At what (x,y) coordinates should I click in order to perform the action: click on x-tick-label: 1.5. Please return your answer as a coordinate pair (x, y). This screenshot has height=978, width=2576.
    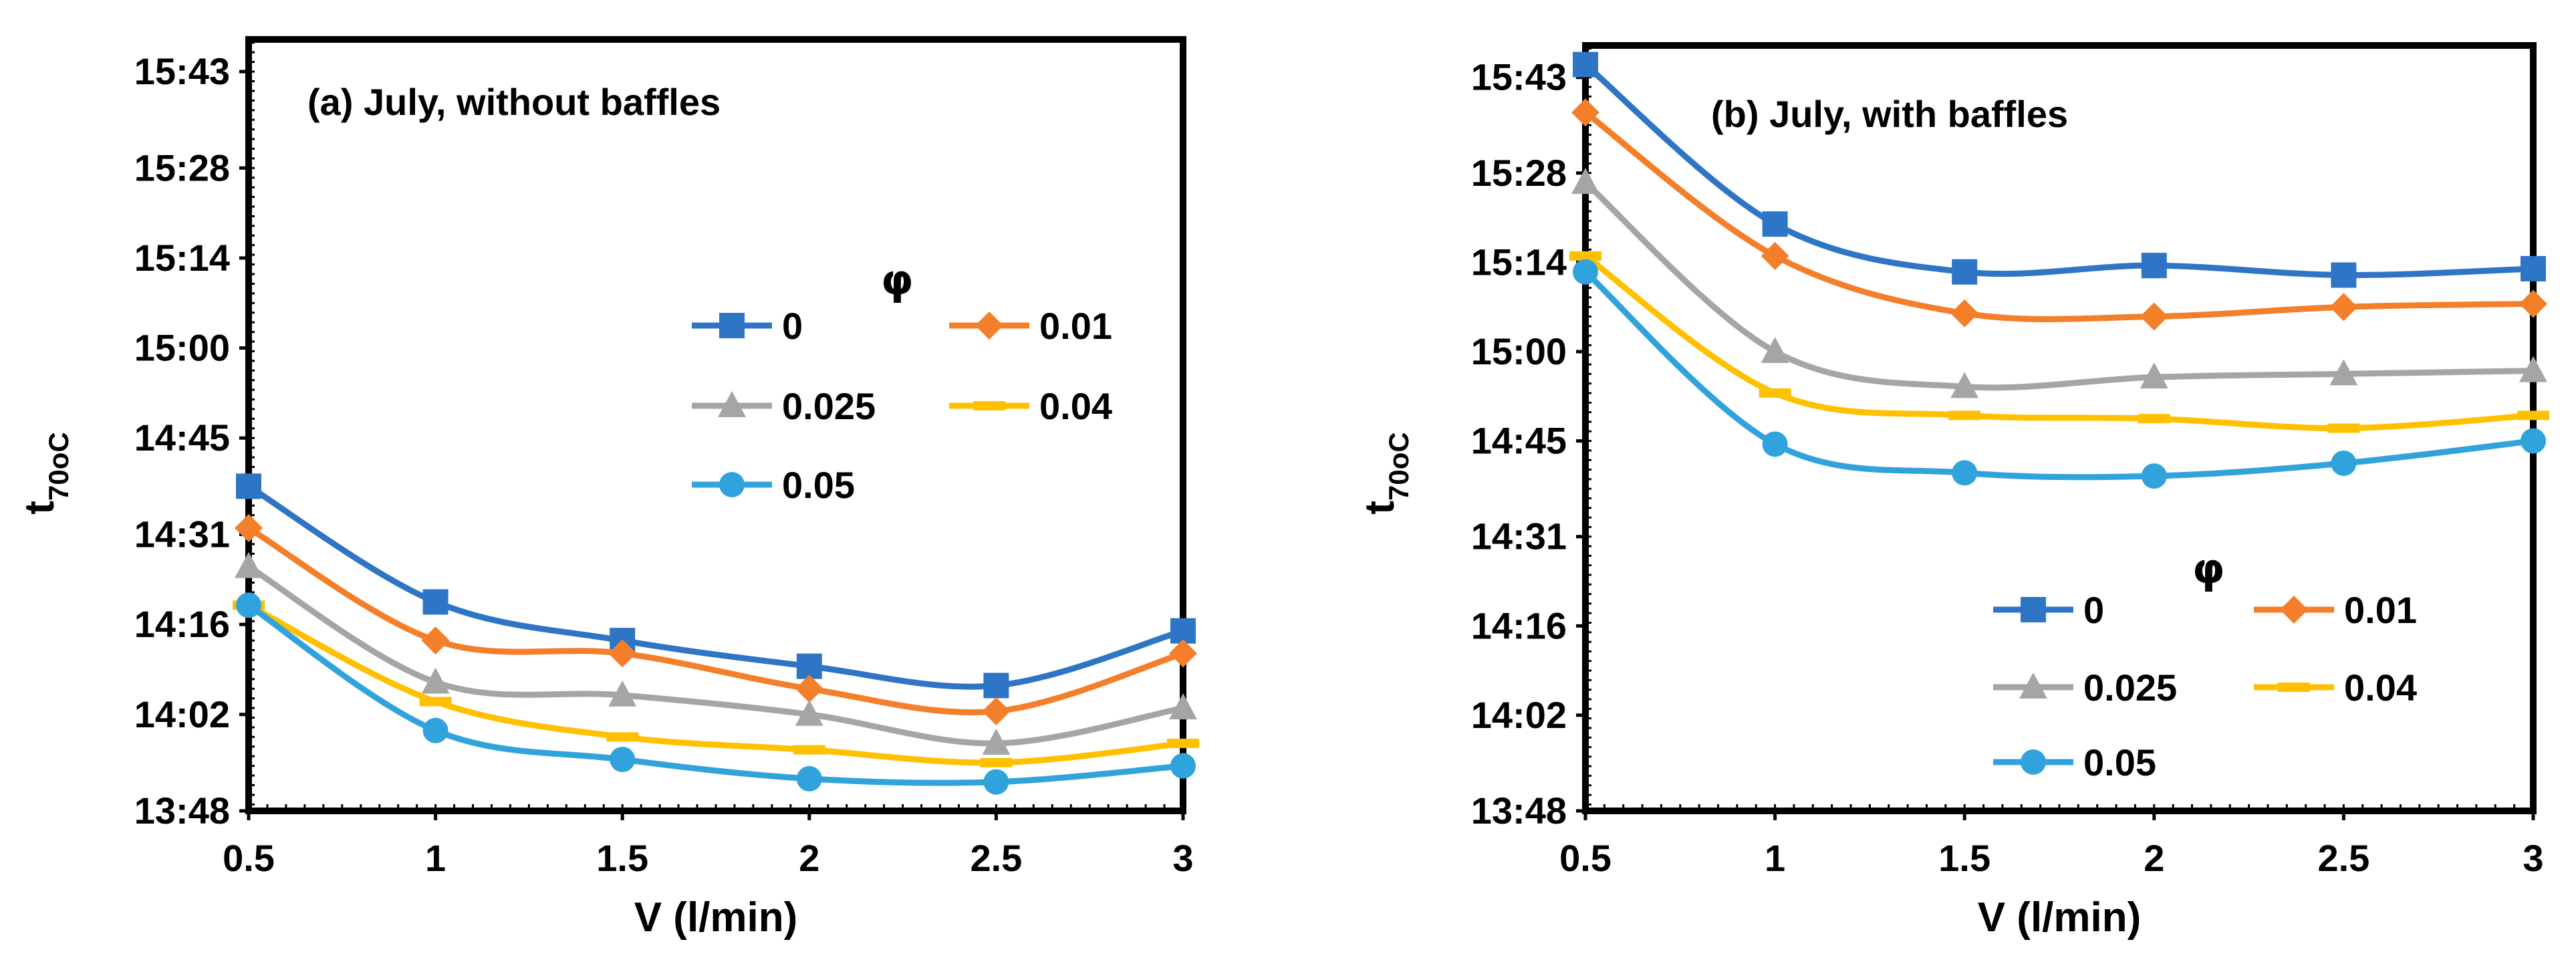
    Looking at the image, I should click on (622, 858).